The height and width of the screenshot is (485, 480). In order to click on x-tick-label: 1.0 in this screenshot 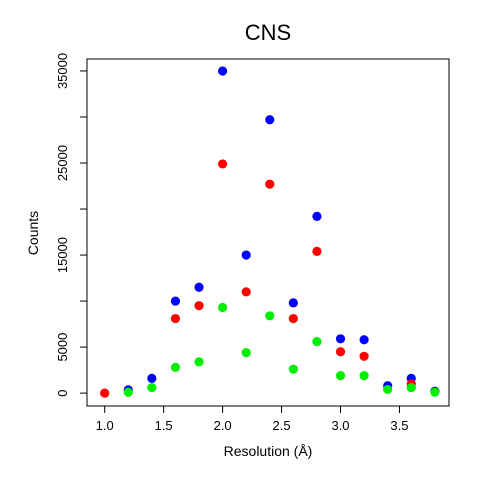, I will do `click(105, 425)`.